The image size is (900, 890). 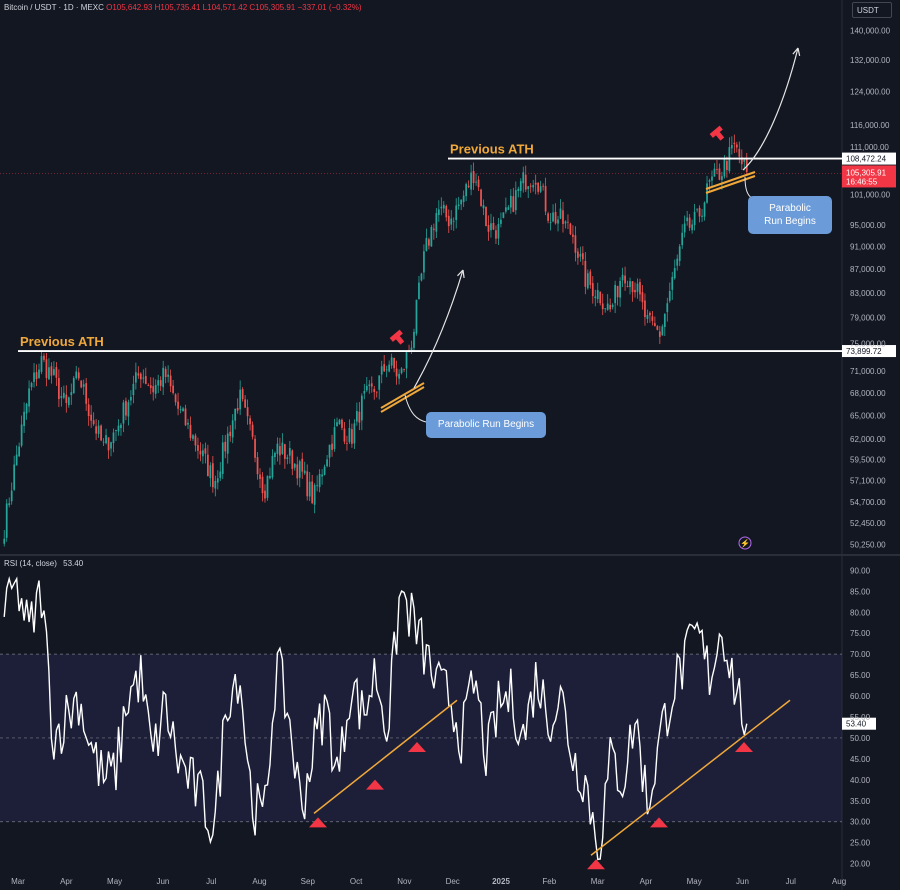 I want to click on time-tick-label: Jul, so click(x=211, y=881).